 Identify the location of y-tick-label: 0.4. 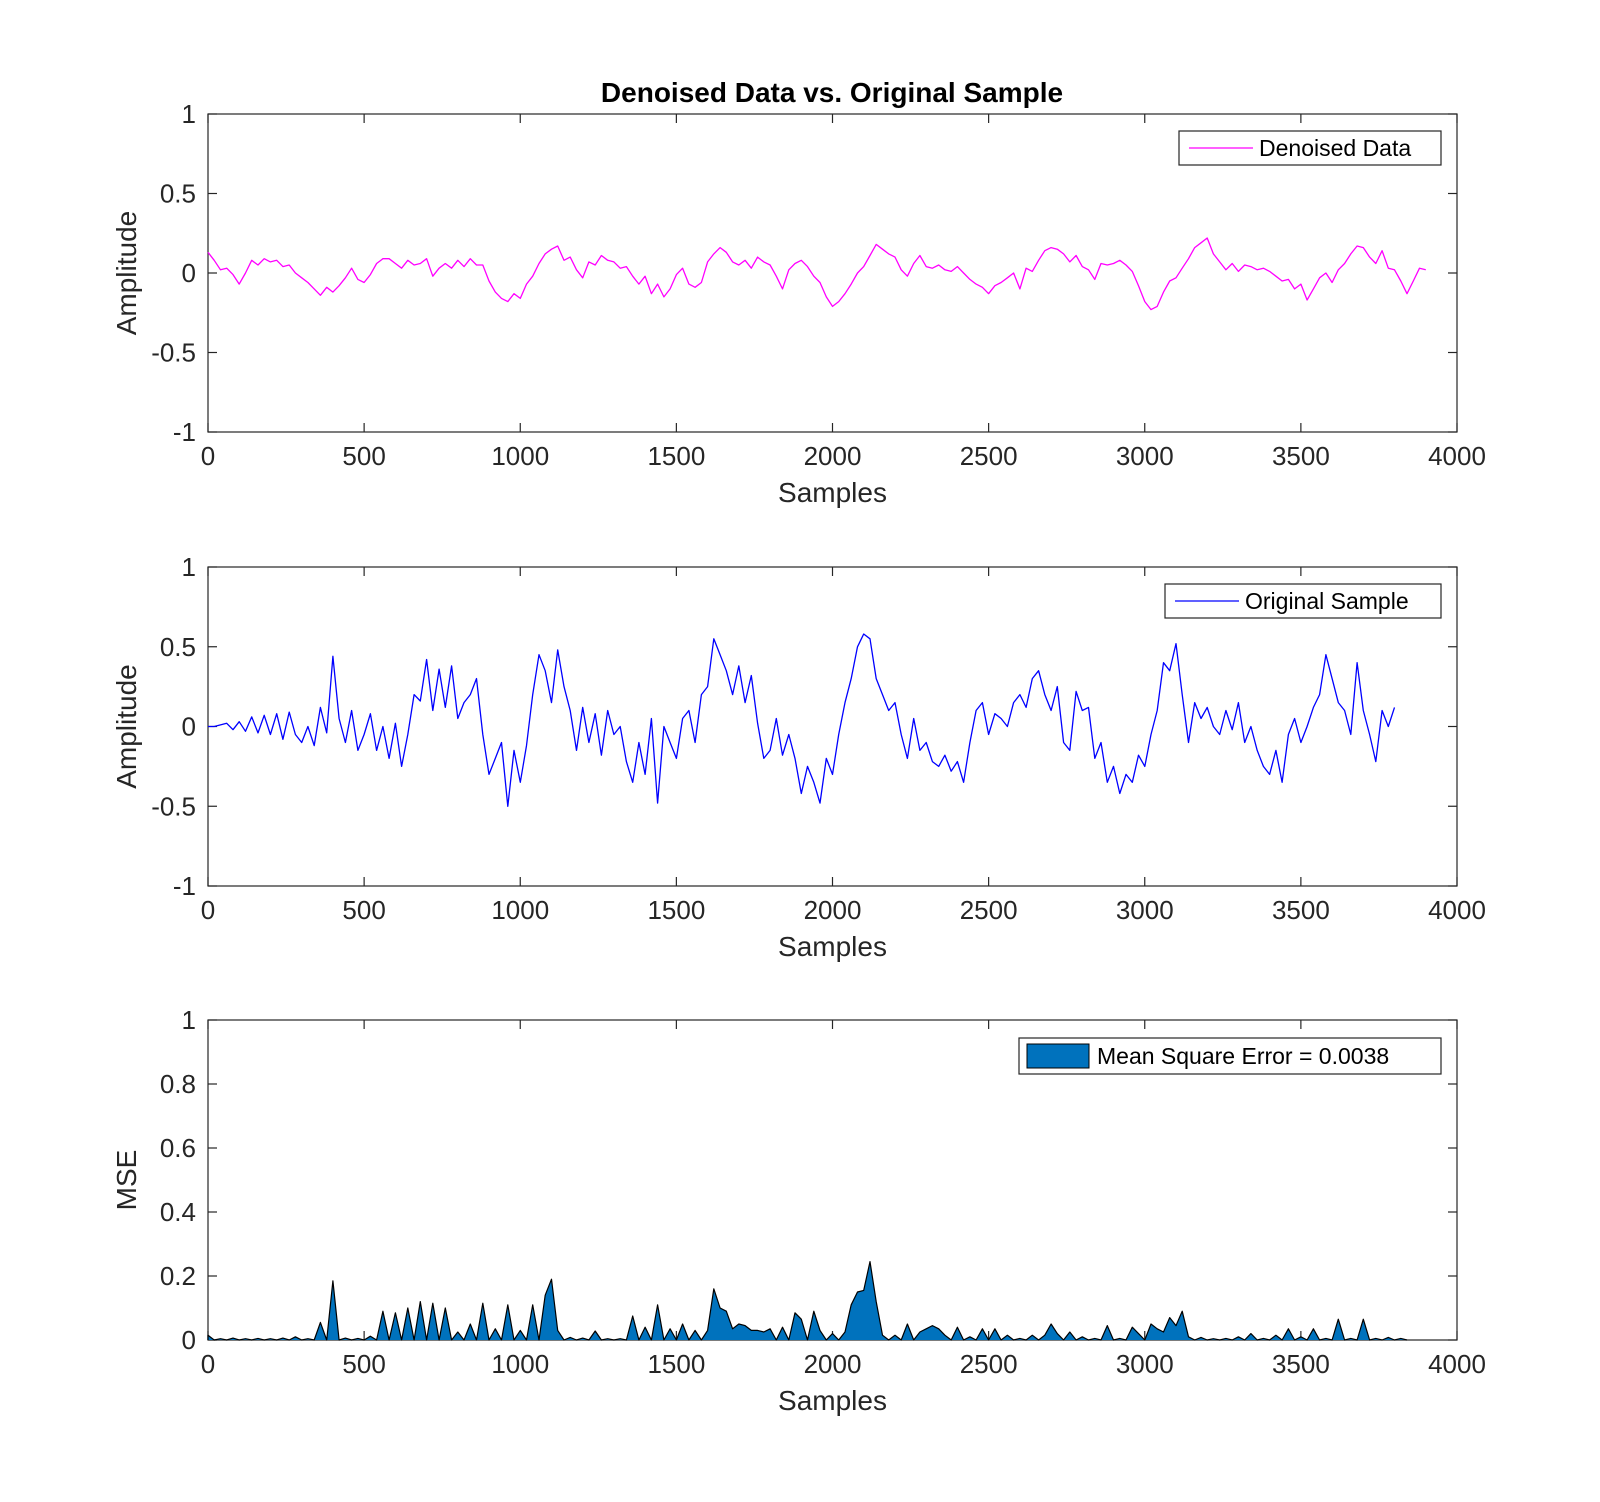
(178, 1212).